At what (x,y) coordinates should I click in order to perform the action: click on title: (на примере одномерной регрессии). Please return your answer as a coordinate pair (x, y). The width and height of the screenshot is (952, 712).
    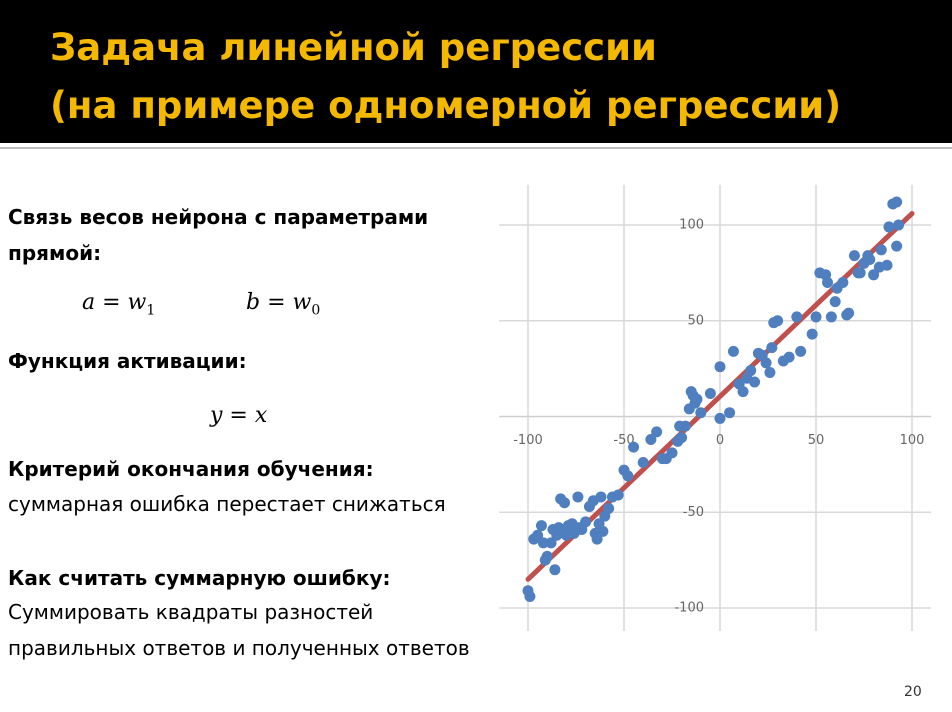
    Looking at the image, I should click on (446, 105).